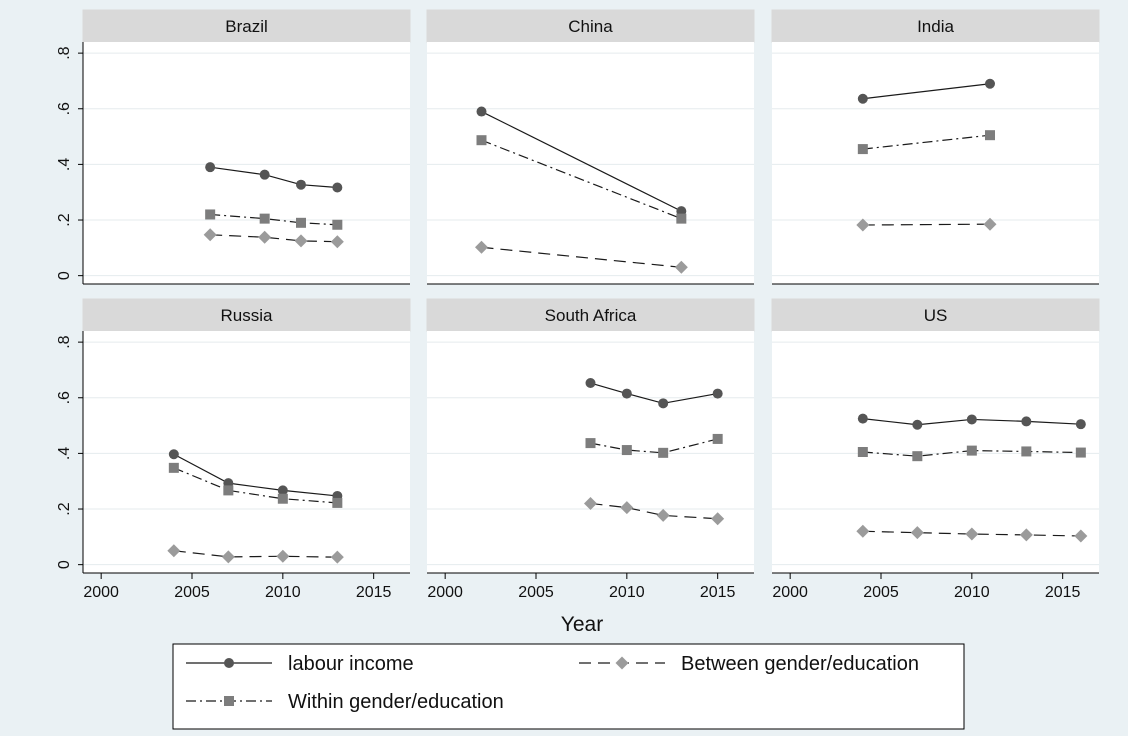 Image resolution: width=1128 pixels, height=736 pixels. Describe the element at coordinates (396, 702) in the screenshot. I see `legend-label-within: Within gender/education` at that location.